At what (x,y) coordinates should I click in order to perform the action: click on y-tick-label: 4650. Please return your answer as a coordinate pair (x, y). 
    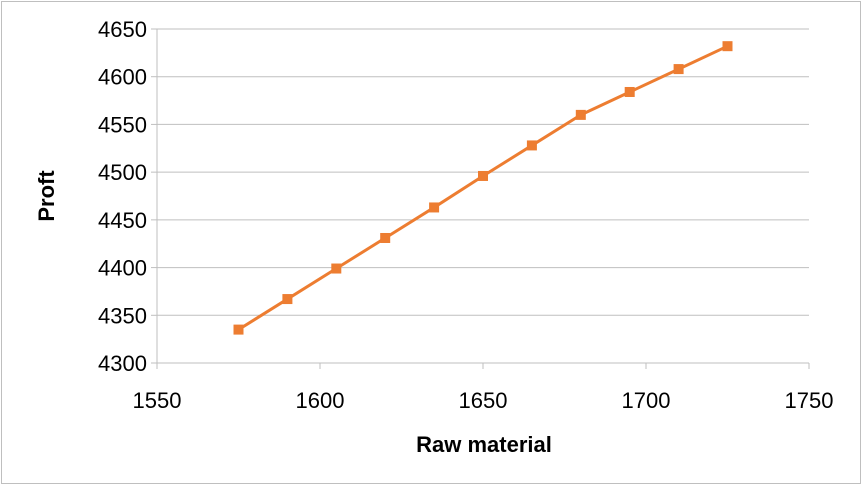
    Looking at the image, I should click on (122, 29).